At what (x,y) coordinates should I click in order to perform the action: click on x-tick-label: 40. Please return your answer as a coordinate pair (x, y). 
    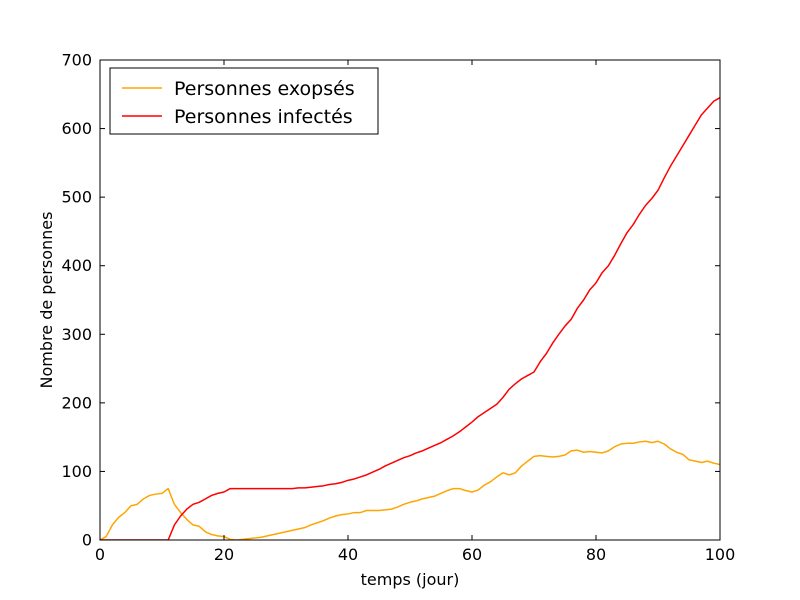
    Looking at the image, I should click on (348, 554).